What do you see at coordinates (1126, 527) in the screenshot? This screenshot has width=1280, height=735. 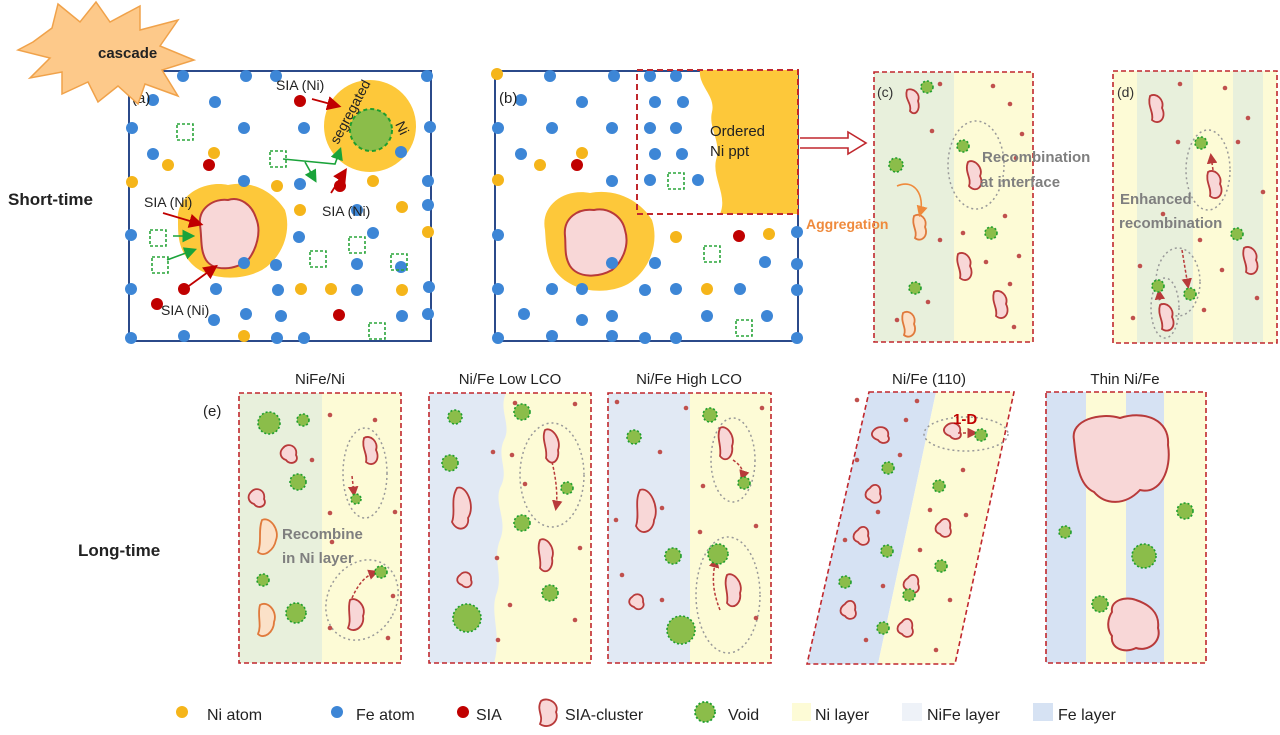 I see `panel-e5-frame` at bounding box center [1126, 527].